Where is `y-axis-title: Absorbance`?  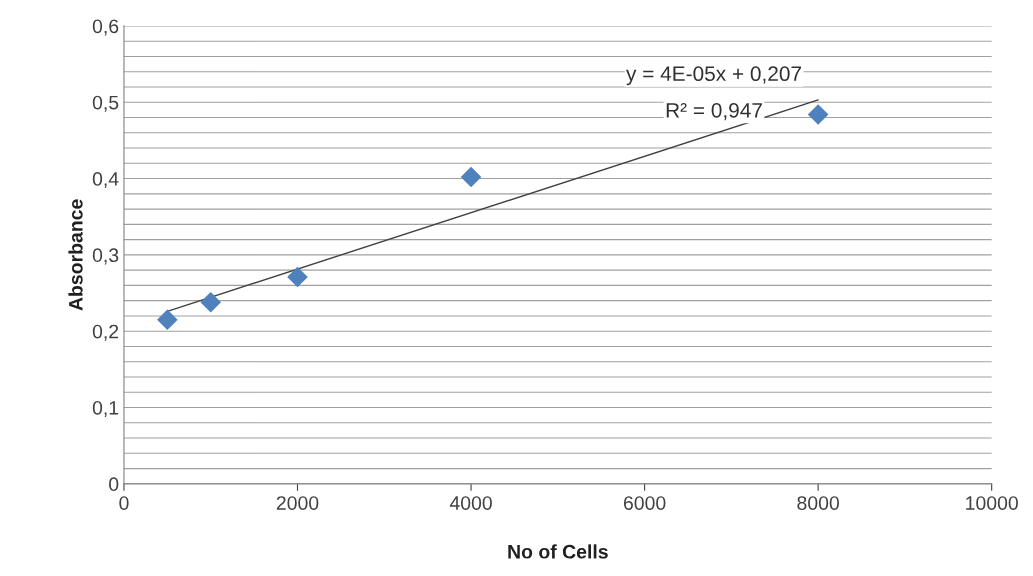
y-axis-title: Absorbance is located at coordinates (75, 255).